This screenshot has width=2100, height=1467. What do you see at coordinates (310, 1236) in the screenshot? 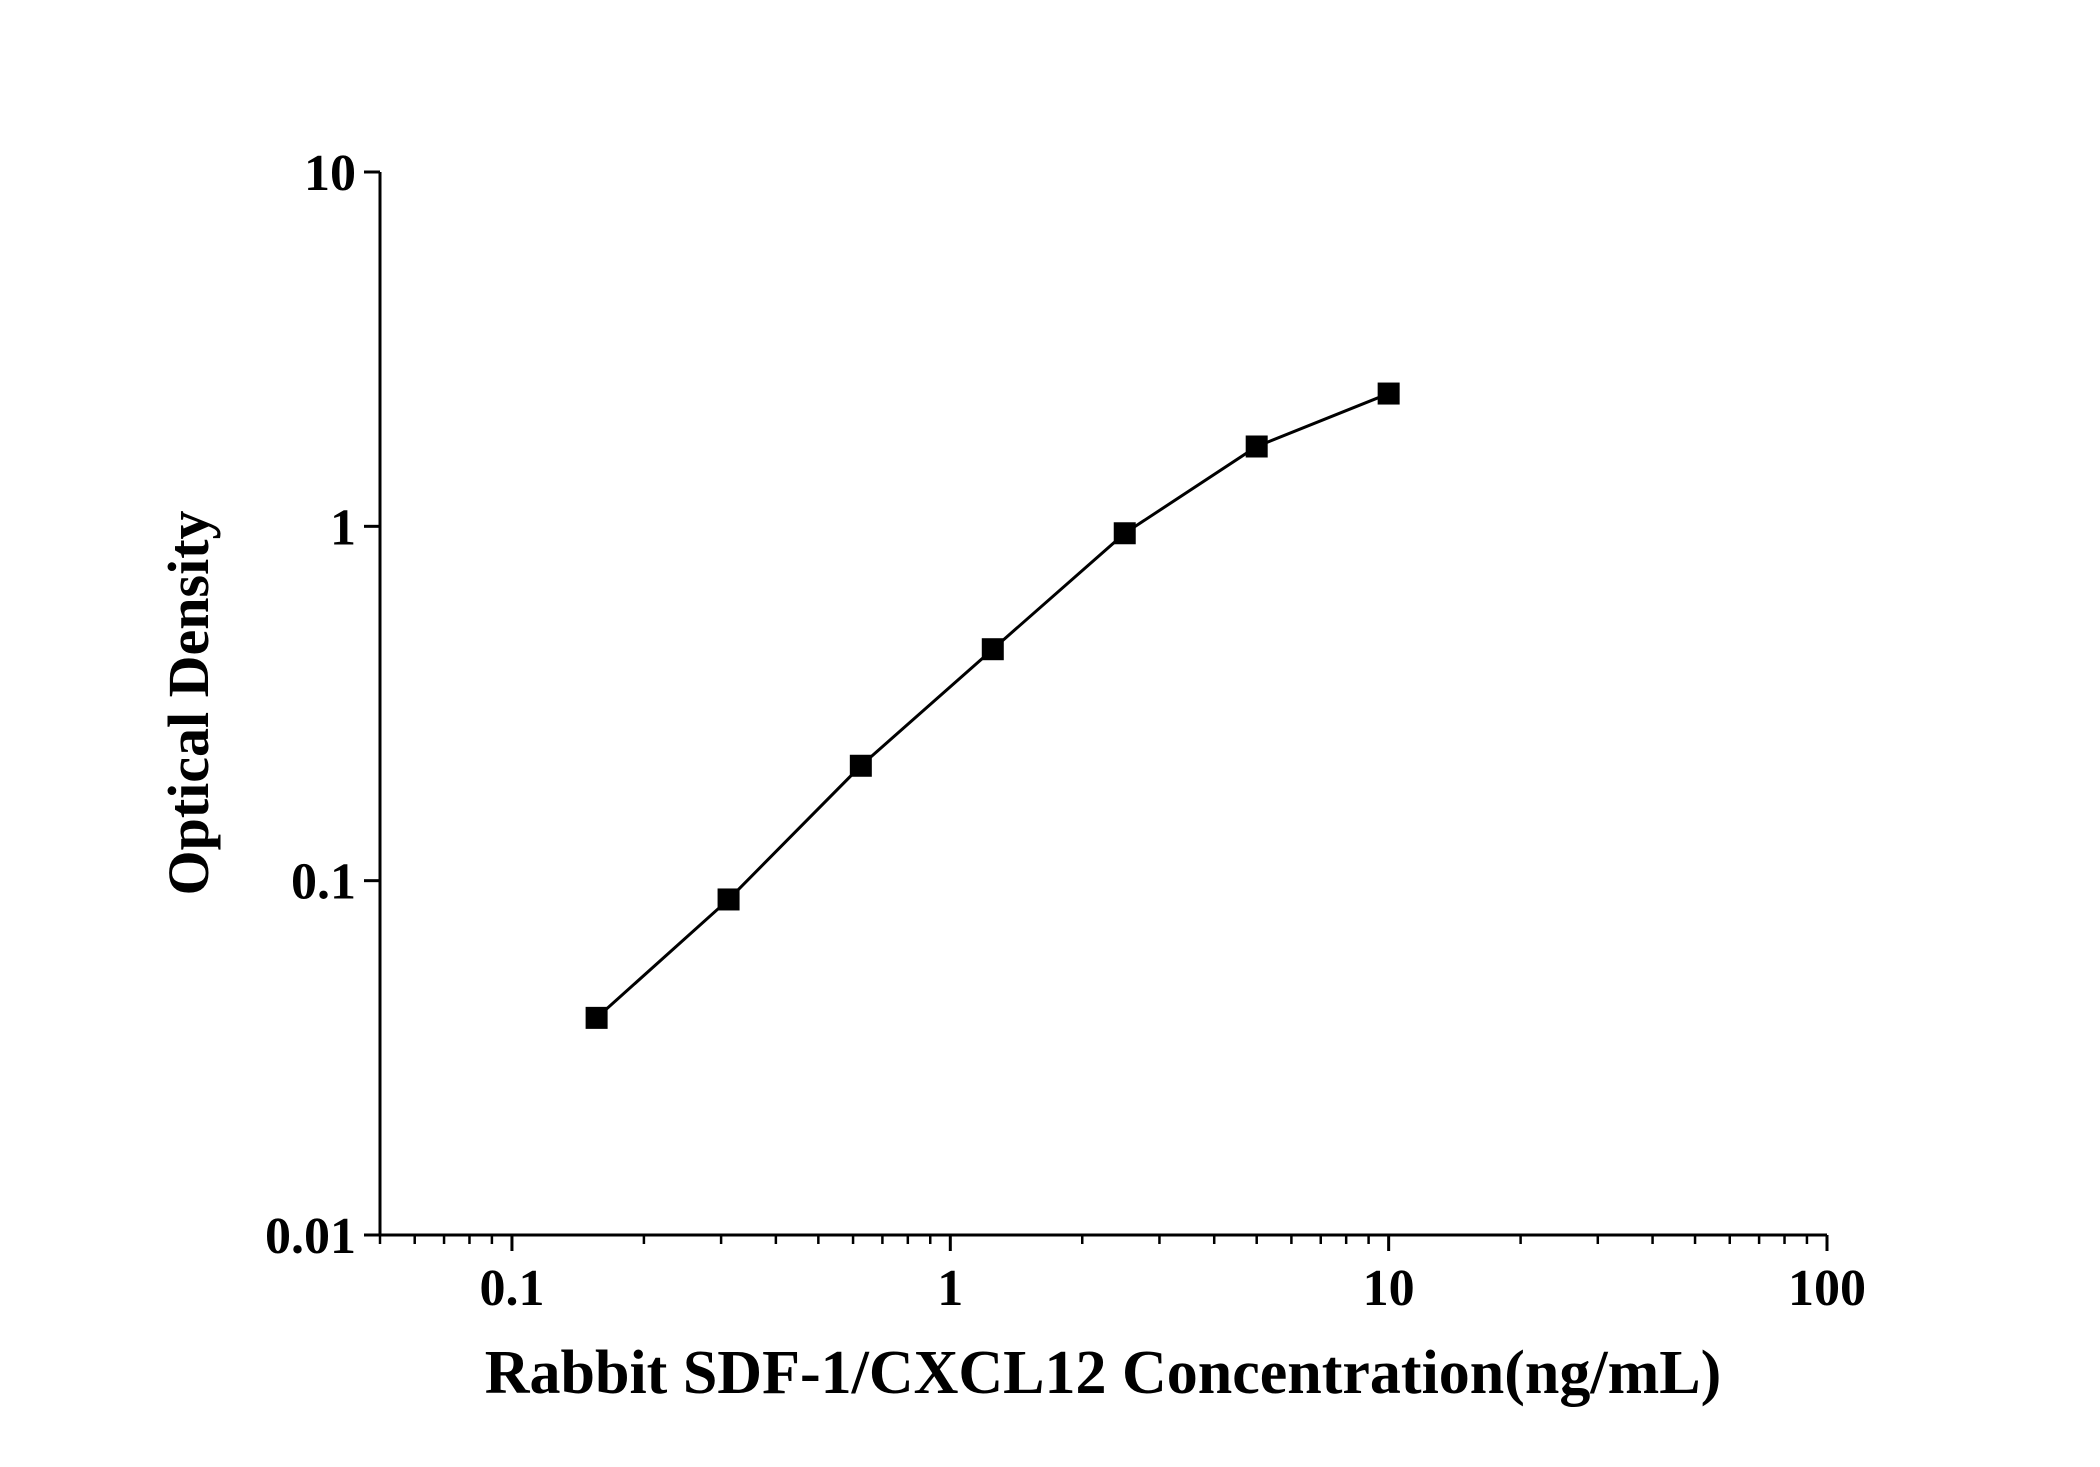
I see `y-tick-label: 0.01` at bounding box center [310, 1236].